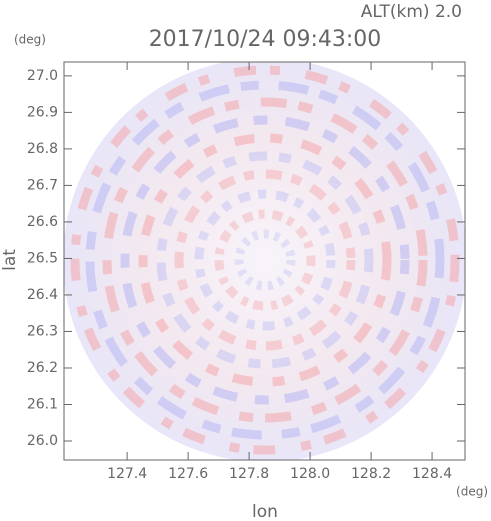 The image size is (491, 521). I want to click on x-unit: (deg), so click(472, 492).